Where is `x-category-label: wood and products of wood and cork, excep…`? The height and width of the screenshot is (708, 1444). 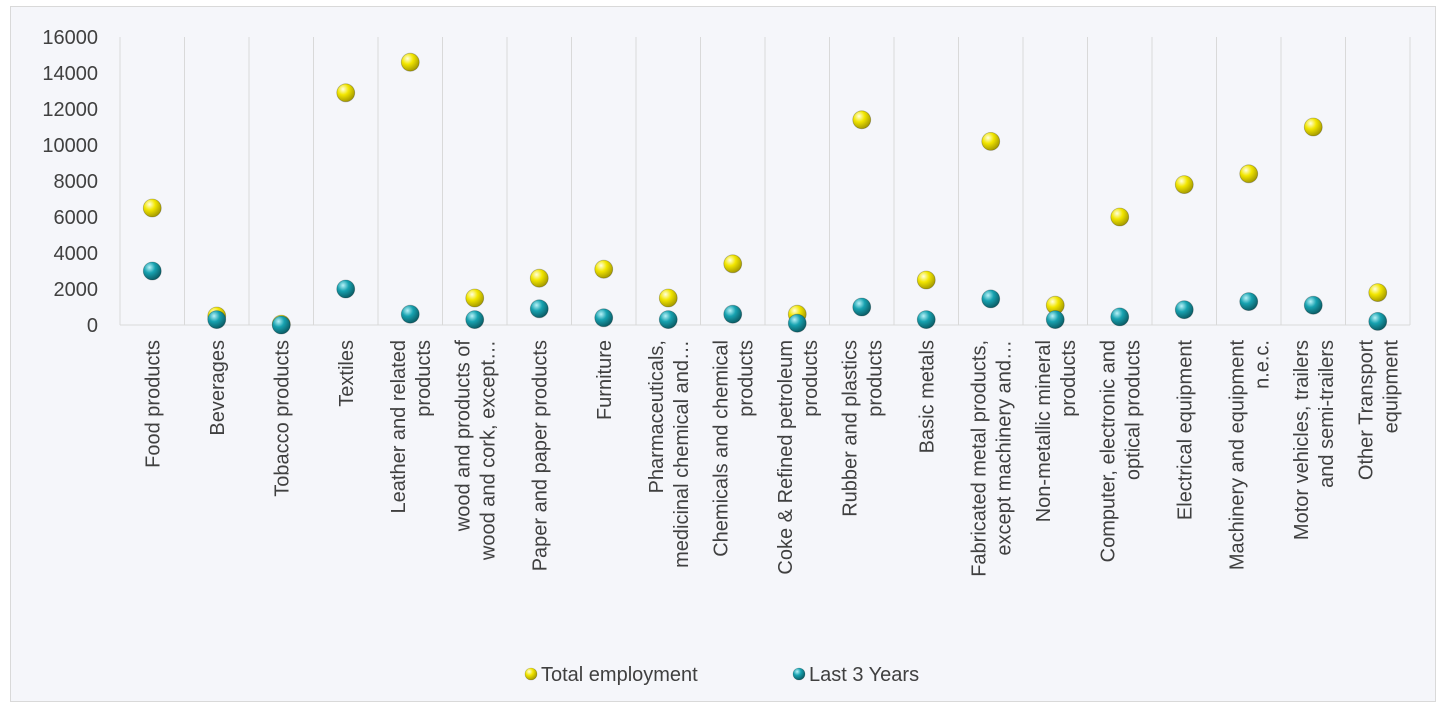
x-category-label: wood and products of wood and cork, excep… is located at coordinates (475, 451).